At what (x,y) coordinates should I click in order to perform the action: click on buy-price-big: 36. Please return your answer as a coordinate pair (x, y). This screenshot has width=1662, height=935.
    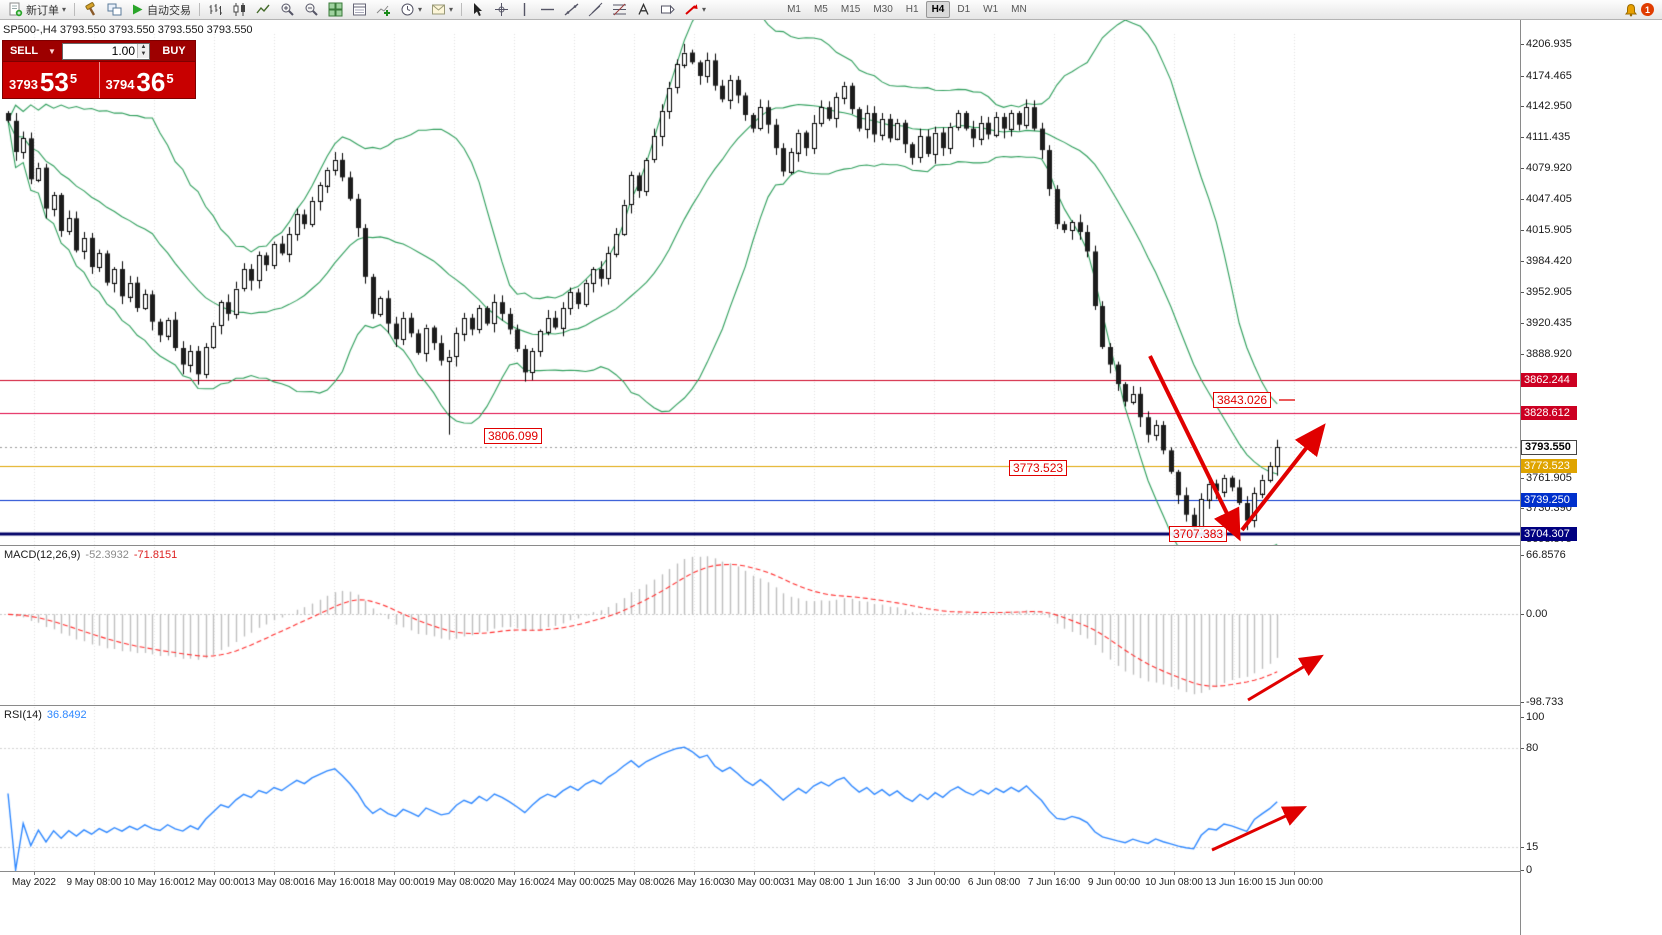
    Looking at the image, I should click on (151, 82).